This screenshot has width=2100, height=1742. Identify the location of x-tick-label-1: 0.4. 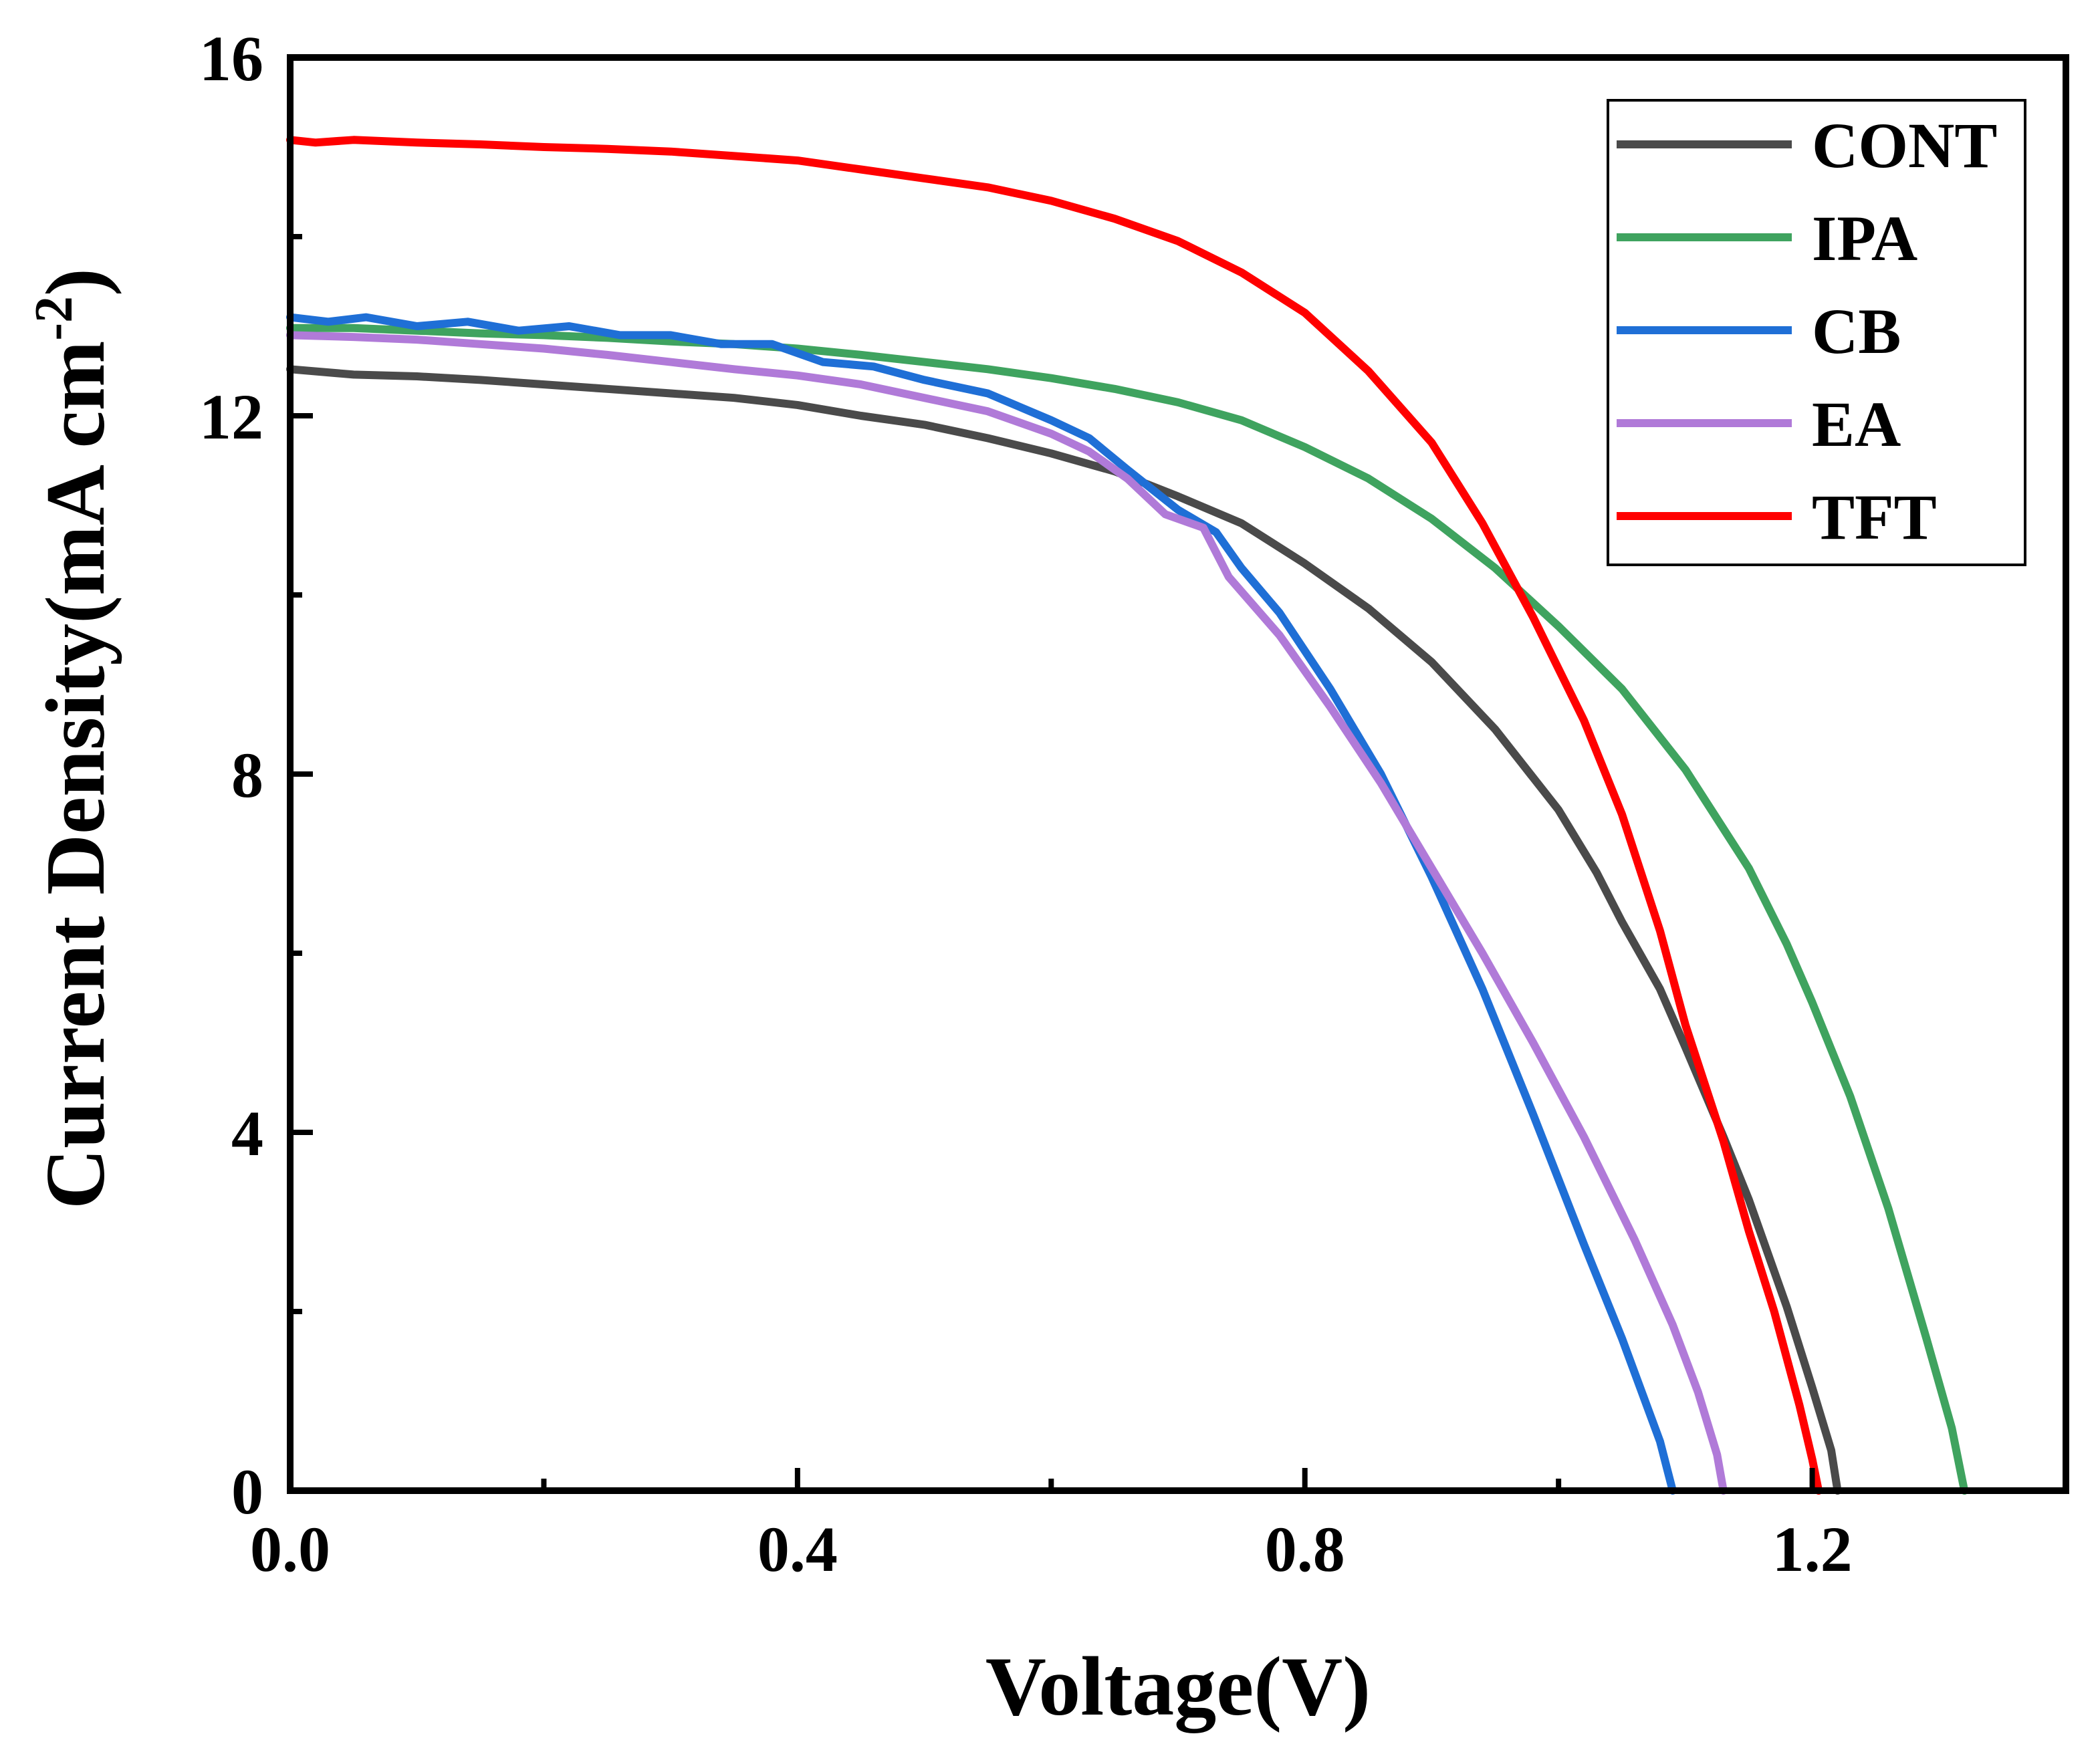
(797, 1549).